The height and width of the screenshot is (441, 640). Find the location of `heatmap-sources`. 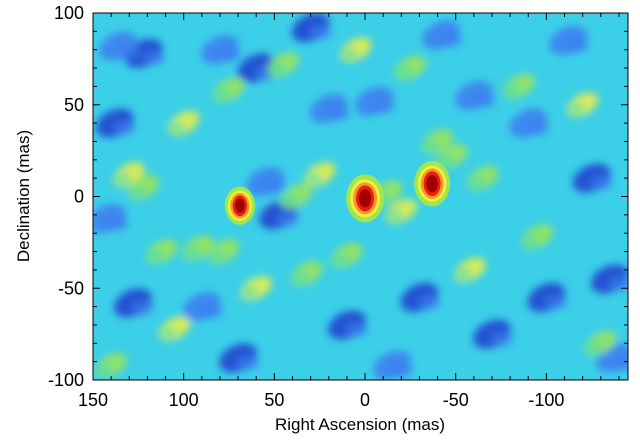

heatmap-sources is located at coordinates (337, 192).